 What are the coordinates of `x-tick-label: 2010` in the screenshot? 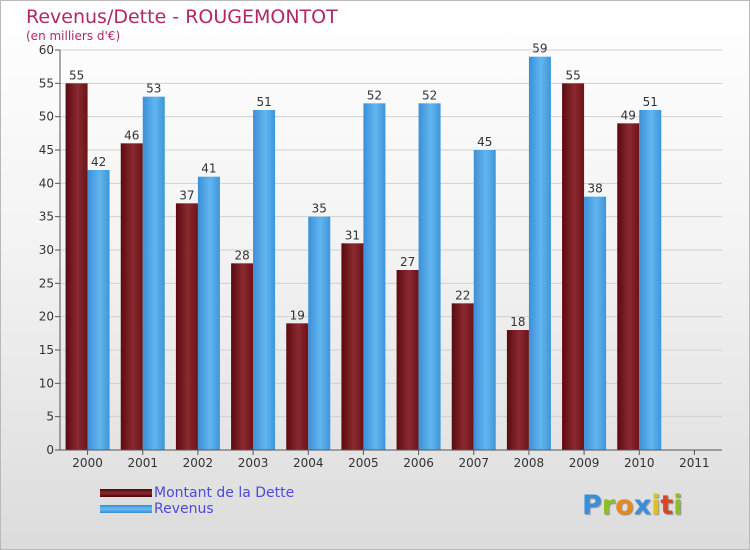 It's located at (639, 463).